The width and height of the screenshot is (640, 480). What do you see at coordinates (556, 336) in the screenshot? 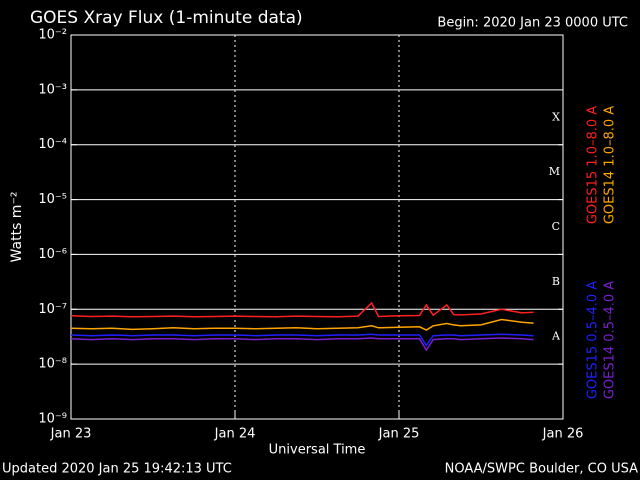
I see `flare-class-label: A` at bounding box center [556, 336].